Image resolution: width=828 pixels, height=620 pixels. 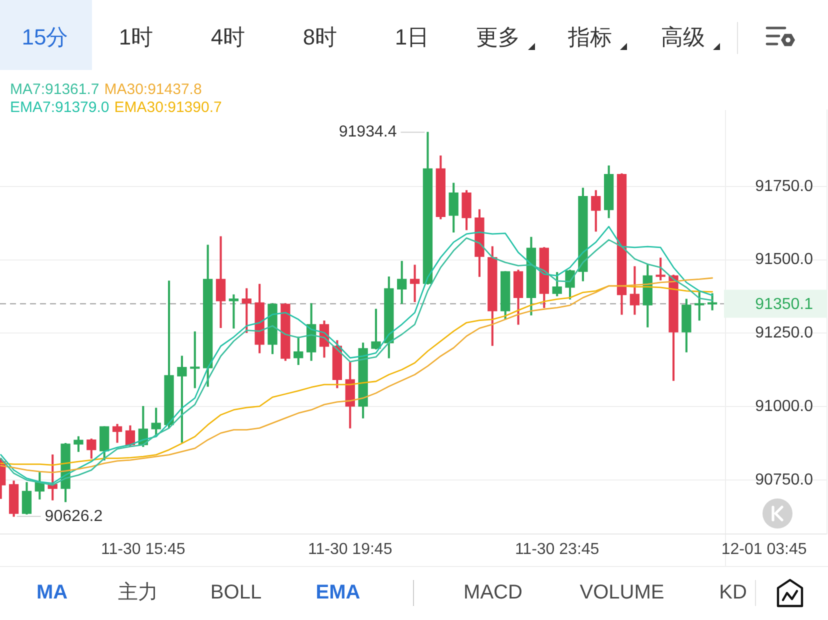 I want to click on text: BOLL, so click(x=236, y=593).